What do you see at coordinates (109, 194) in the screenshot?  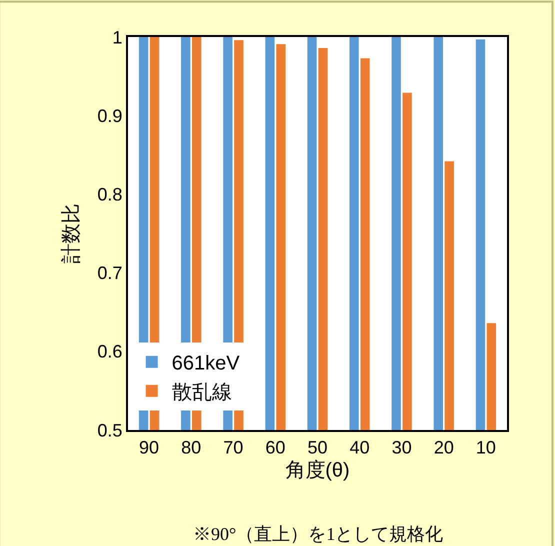 I see `y-tick-label: 0.8` at bounding box center [109, 194].